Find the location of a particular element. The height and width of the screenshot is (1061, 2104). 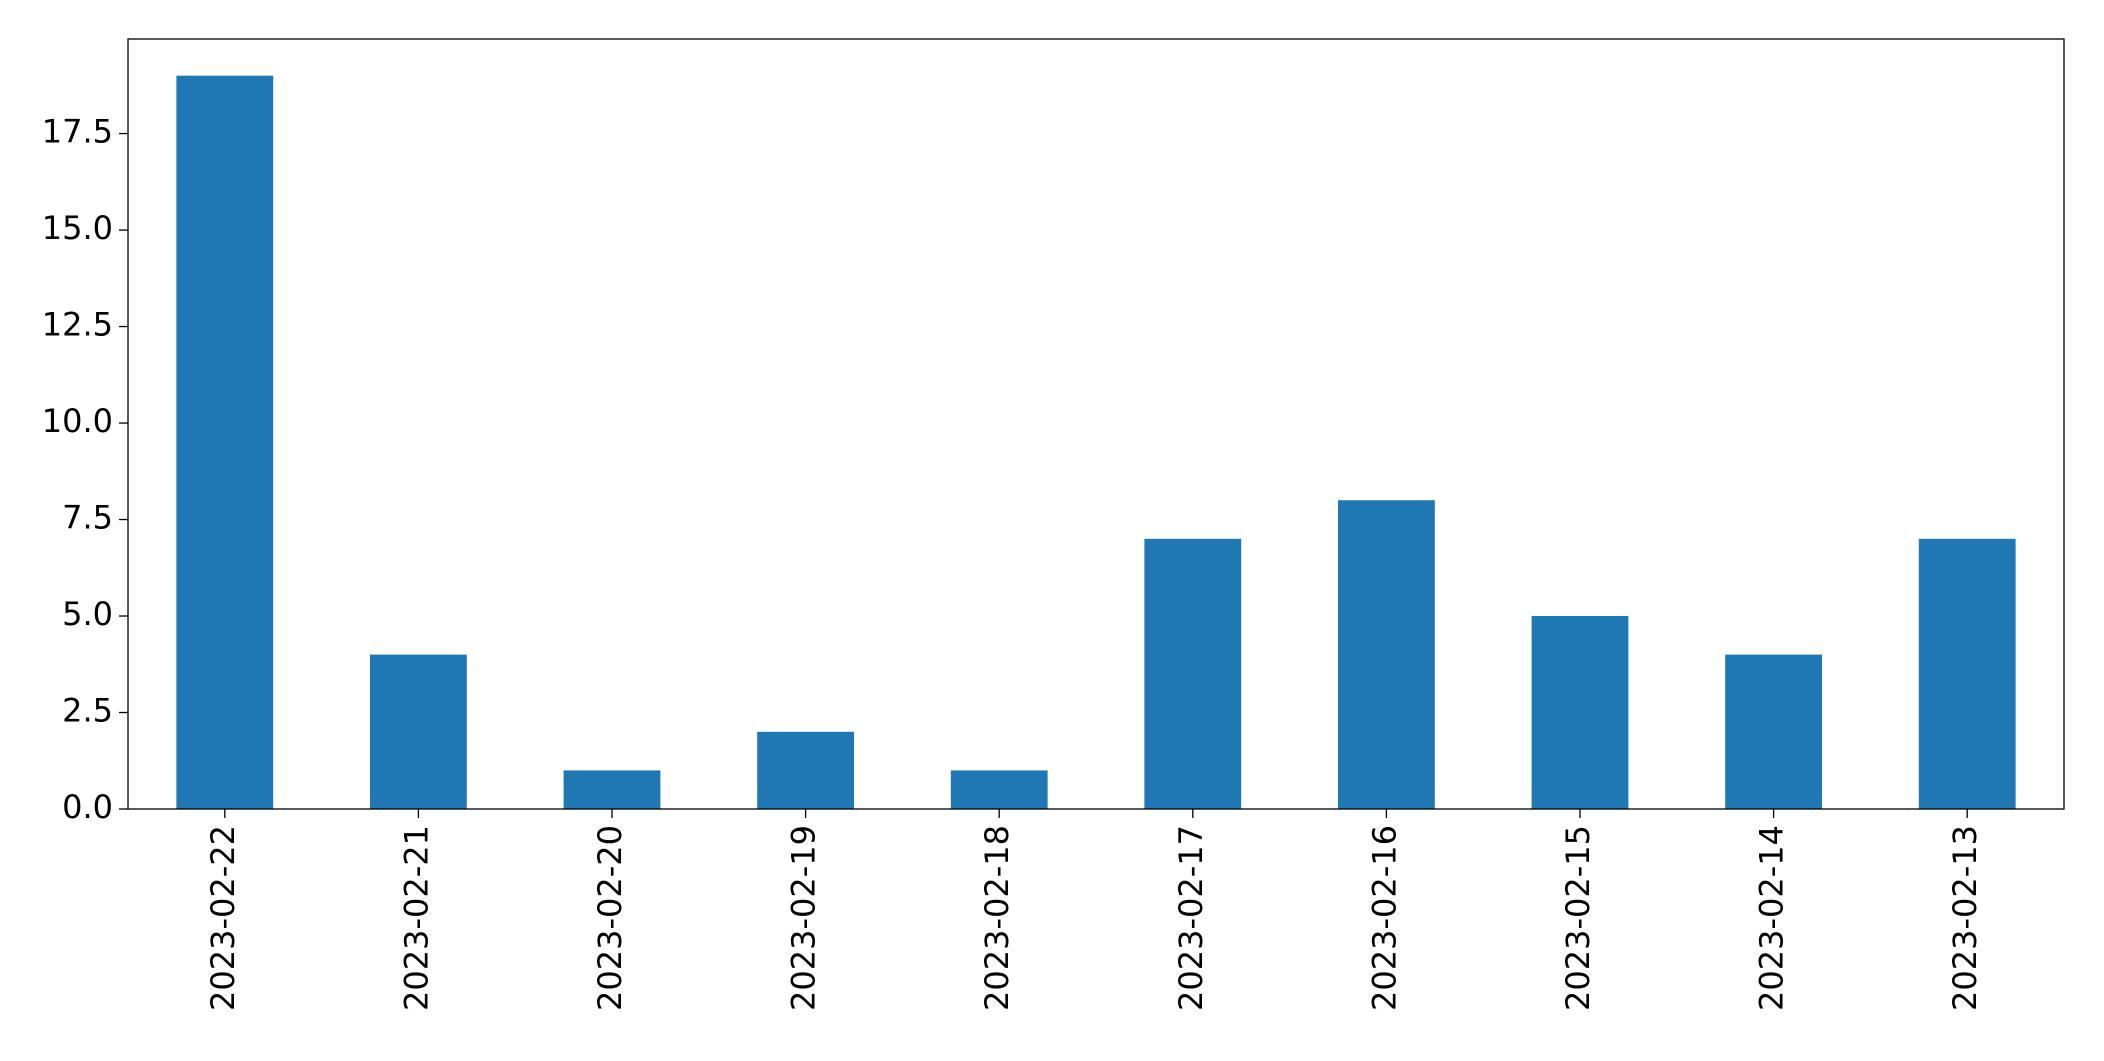

y-tick-label: 12.5 is located at coordinates (77, 325).